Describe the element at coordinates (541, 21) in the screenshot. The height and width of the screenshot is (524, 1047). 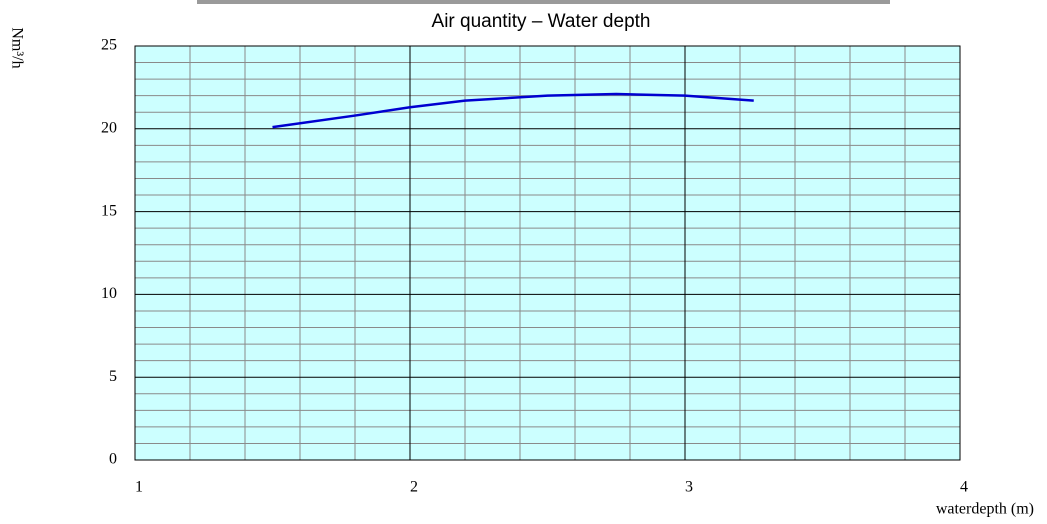
I see `chart-title: Air quantity – Water depth` at that location.